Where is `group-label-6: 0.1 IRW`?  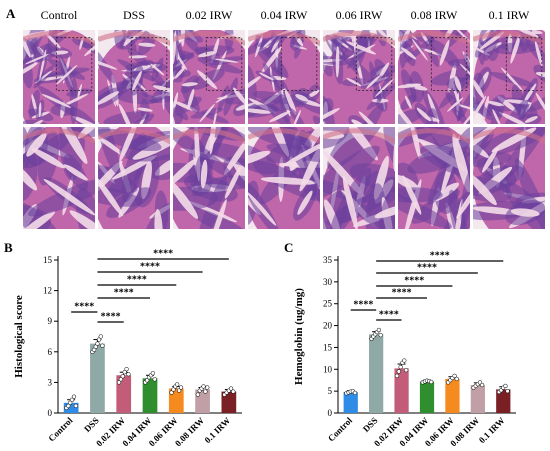 group-label-6: 0.1 IRW is located at coordinates (509, 15).